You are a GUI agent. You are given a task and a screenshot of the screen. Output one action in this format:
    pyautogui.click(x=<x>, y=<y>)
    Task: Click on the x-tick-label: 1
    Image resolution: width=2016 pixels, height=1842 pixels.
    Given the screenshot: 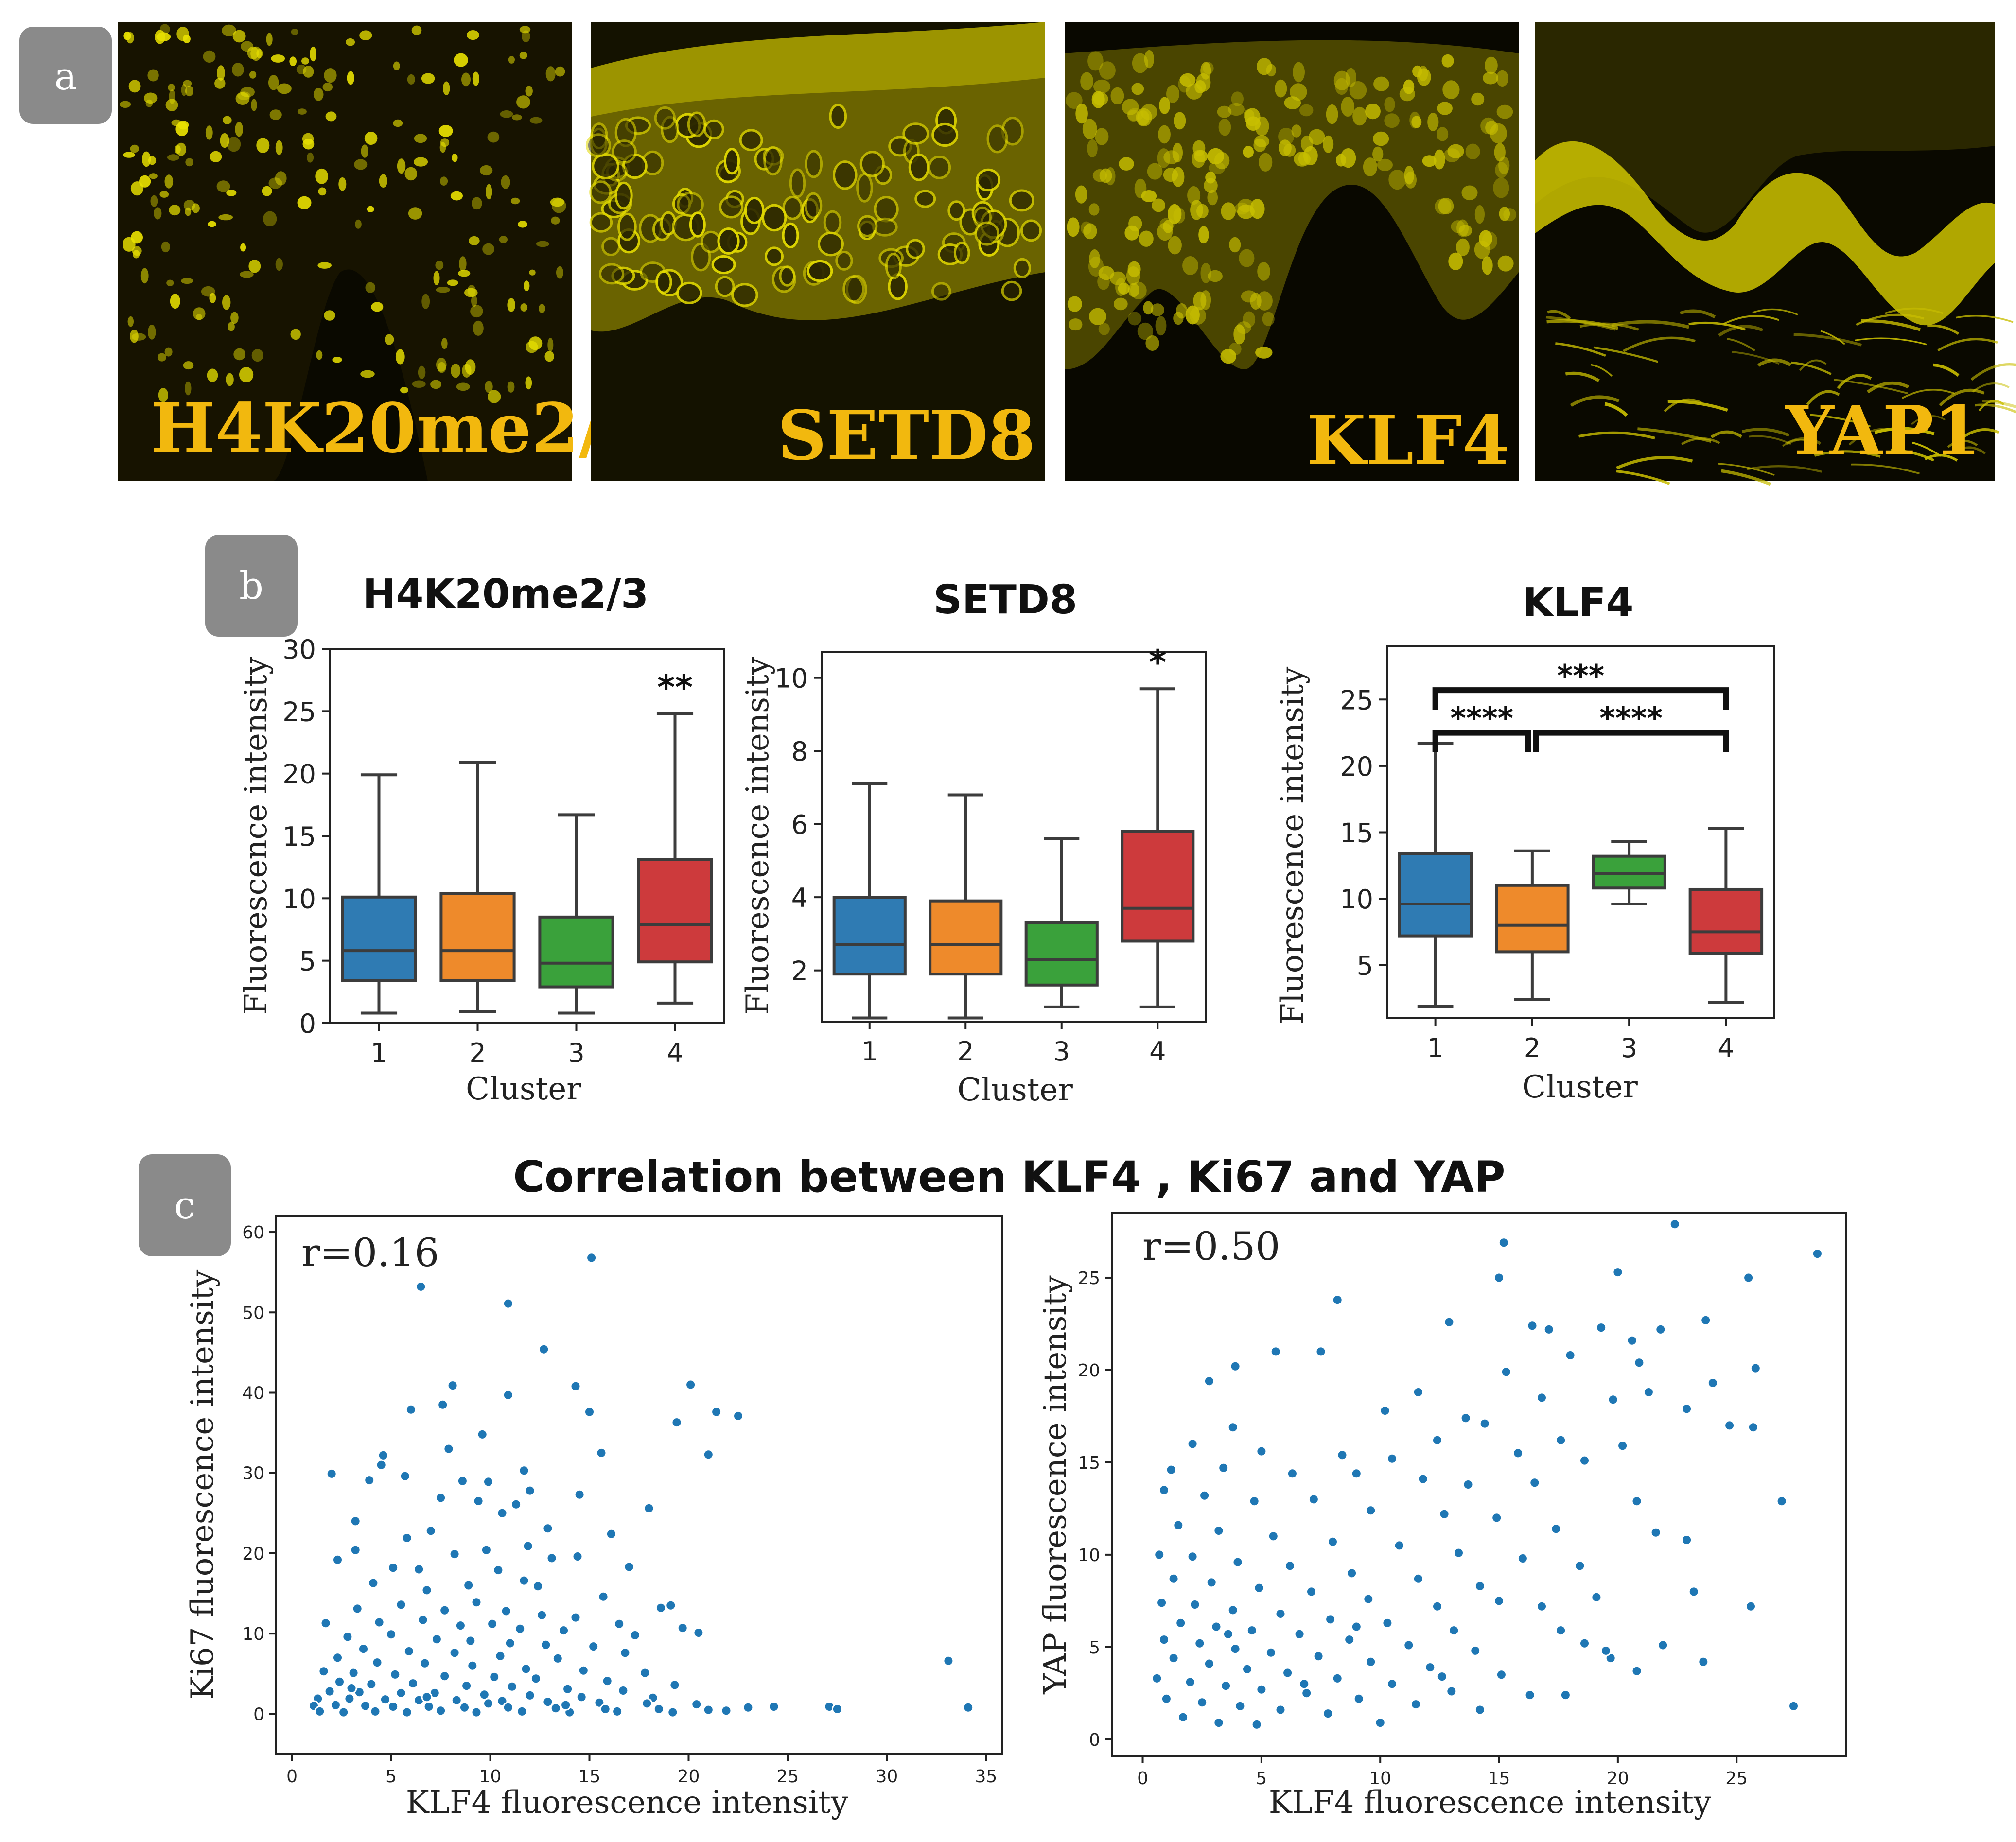 What is the action you would take?
    pyautogui.click(x=869, y=1052)
    